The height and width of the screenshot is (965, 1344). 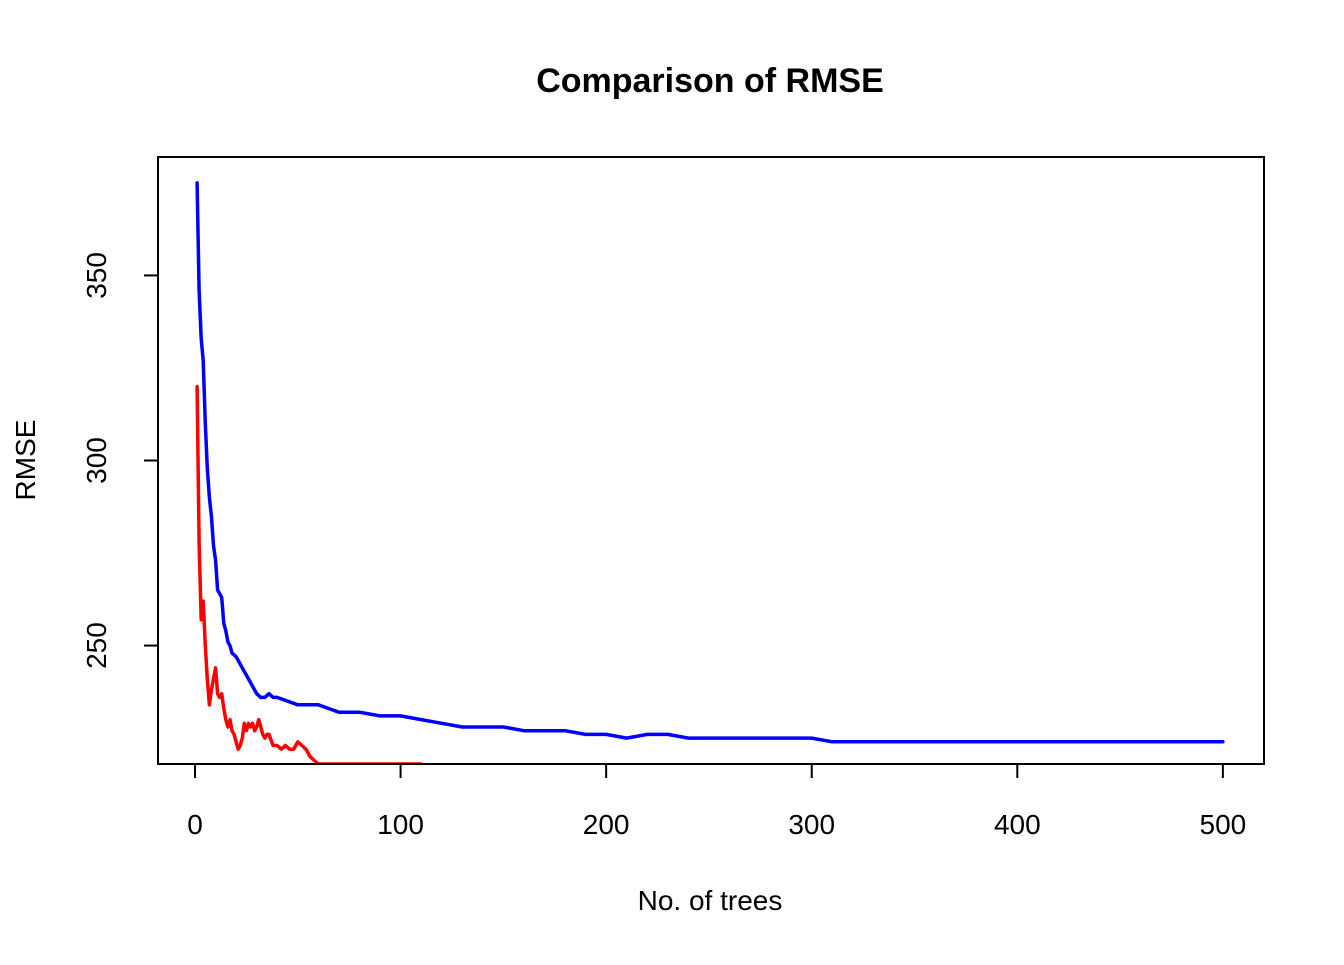 I want to click on x-tick-label-100: 100, so click(x=400, y=824).